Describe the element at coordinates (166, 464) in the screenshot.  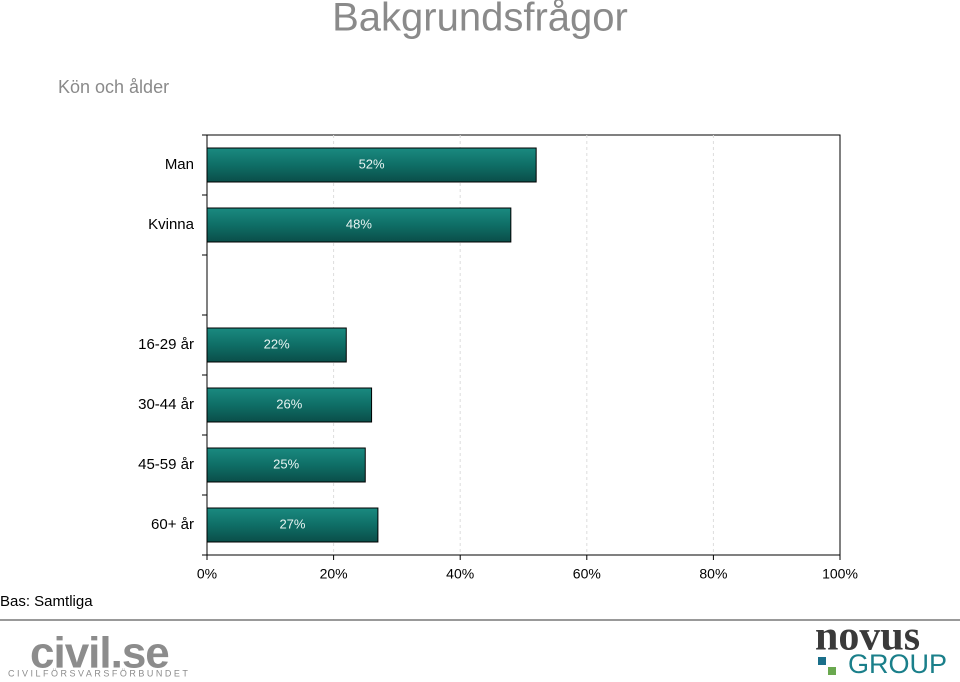
I see `y-tick-label: 45-59 år` at that location.